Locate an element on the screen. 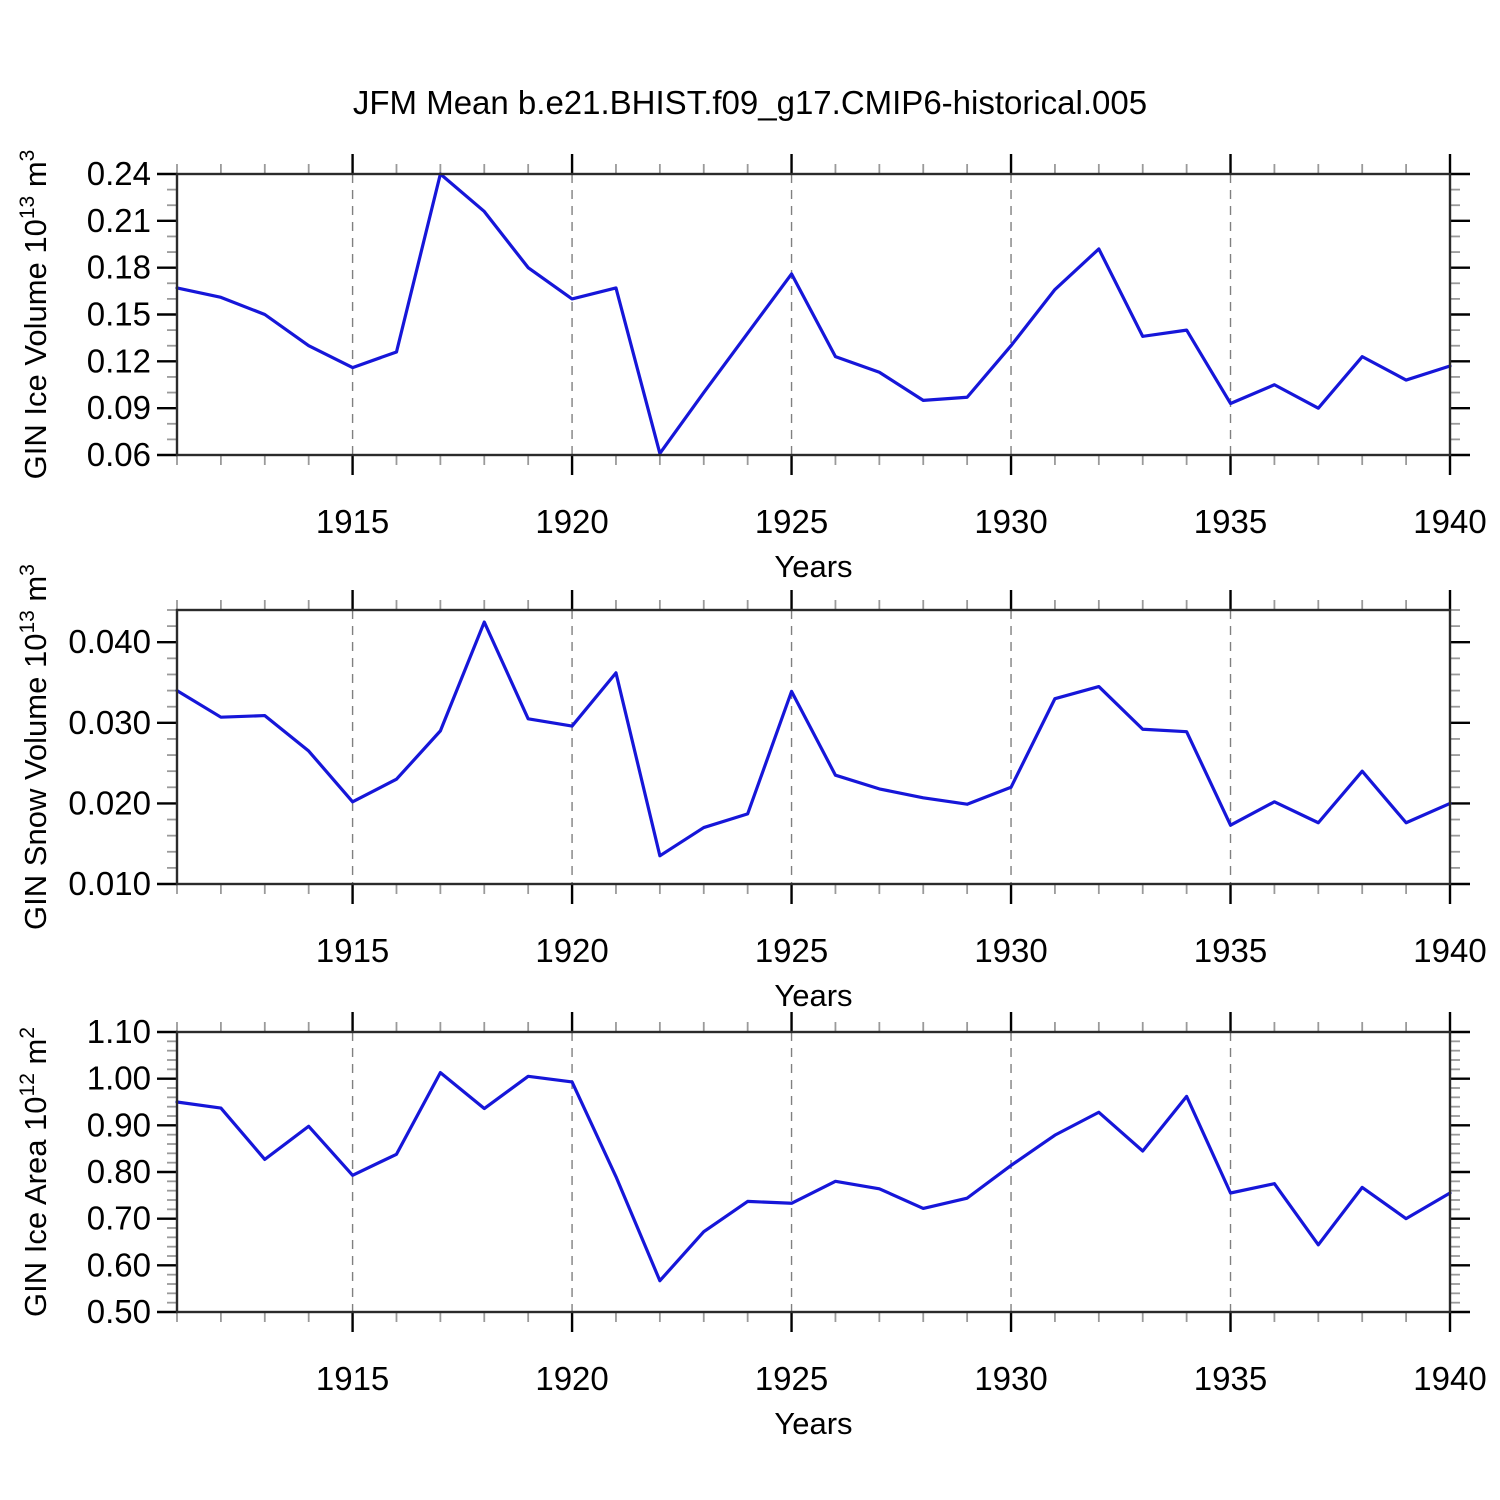 The image size is (1500, 1500). y-tick-label: 0.020 is located at coordinates (109, 802).